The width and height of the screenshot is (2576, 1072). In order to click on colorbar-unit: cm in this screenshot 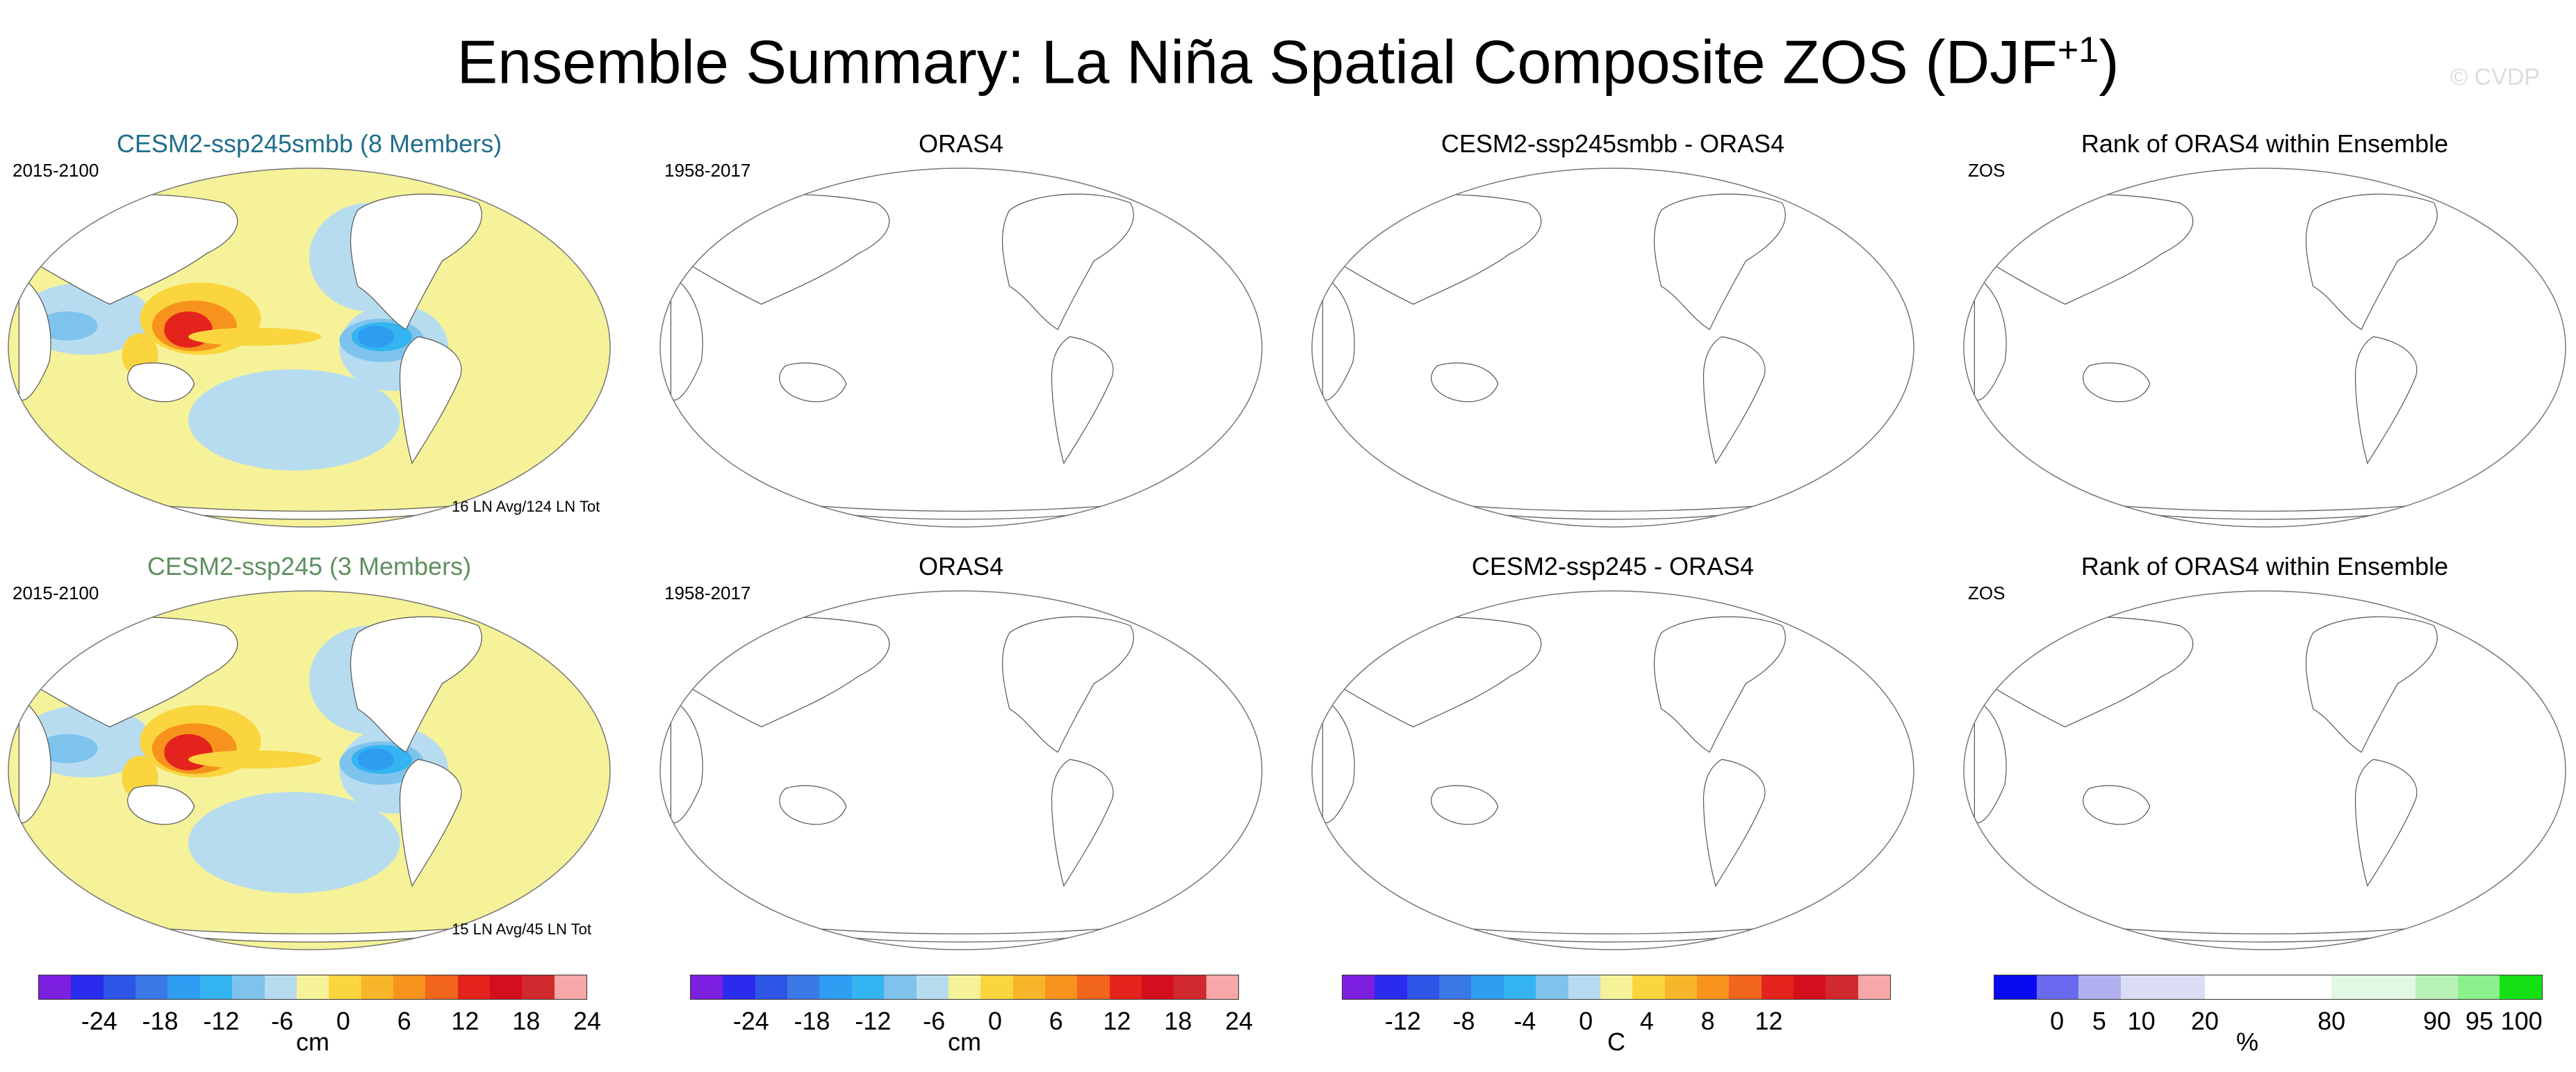, I will do `click(312, 1042)`.